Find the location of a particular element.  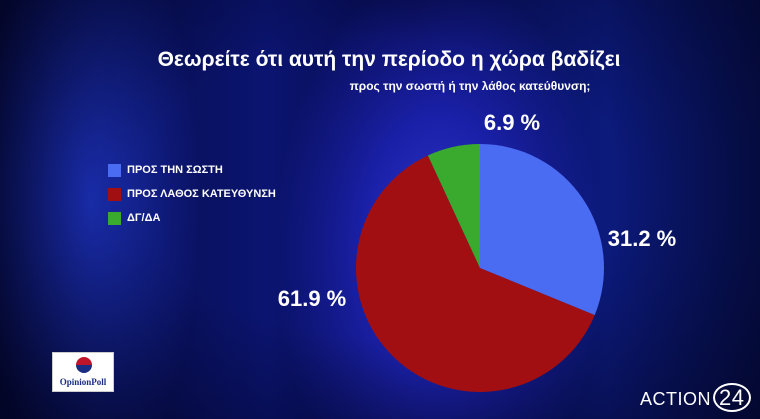

chart-subtitle: προς την σωστή ή την λάθος κατεύθυνση; is located at coordinates (470, 86).